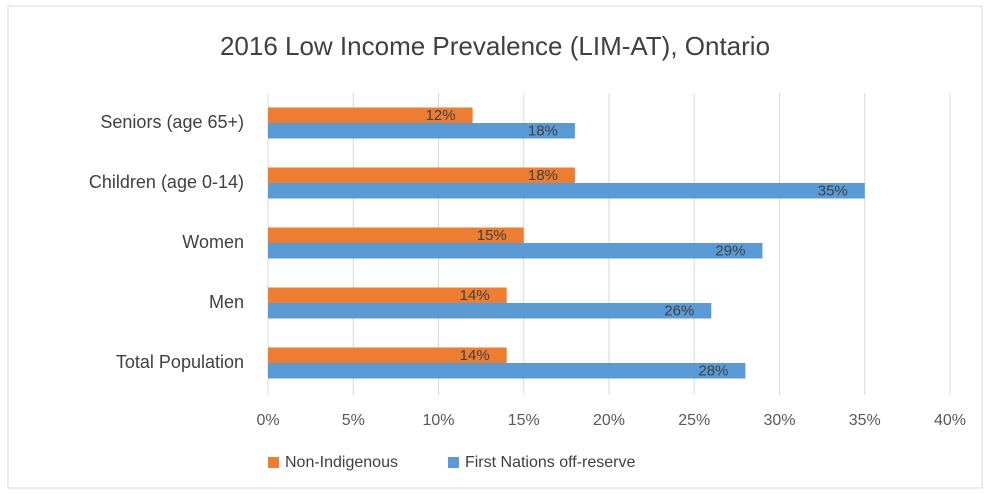  Describe the element at coordinates (833, 191) in the screenshot. I see `data-label: 35%` at that location.